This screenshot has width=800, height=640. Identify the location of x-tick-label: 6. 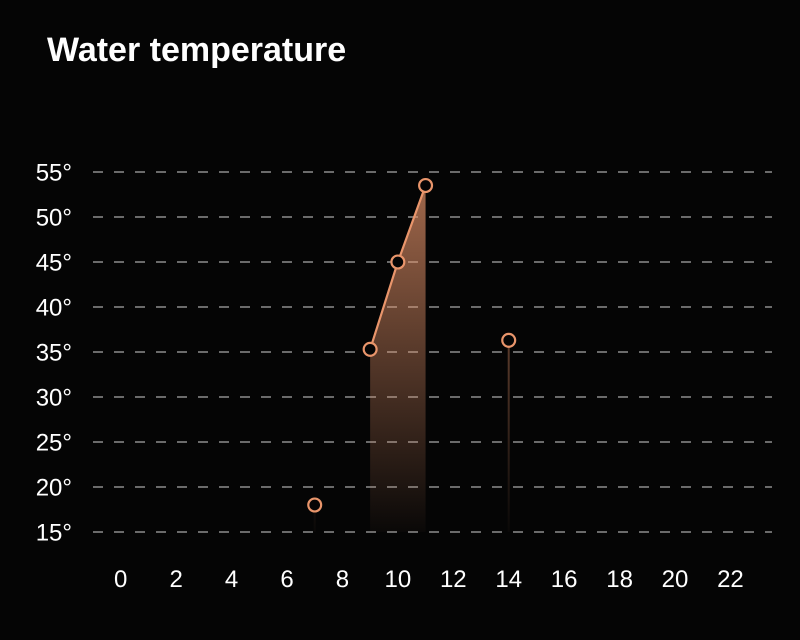
(287, 580).